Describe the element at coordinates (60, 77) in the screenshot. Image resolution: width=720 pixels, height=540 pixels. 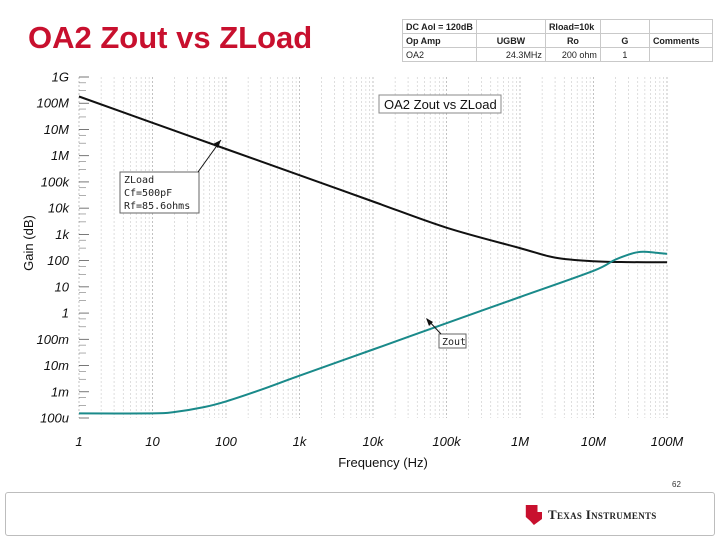
I see `y-tick-label: 1G` at that location.